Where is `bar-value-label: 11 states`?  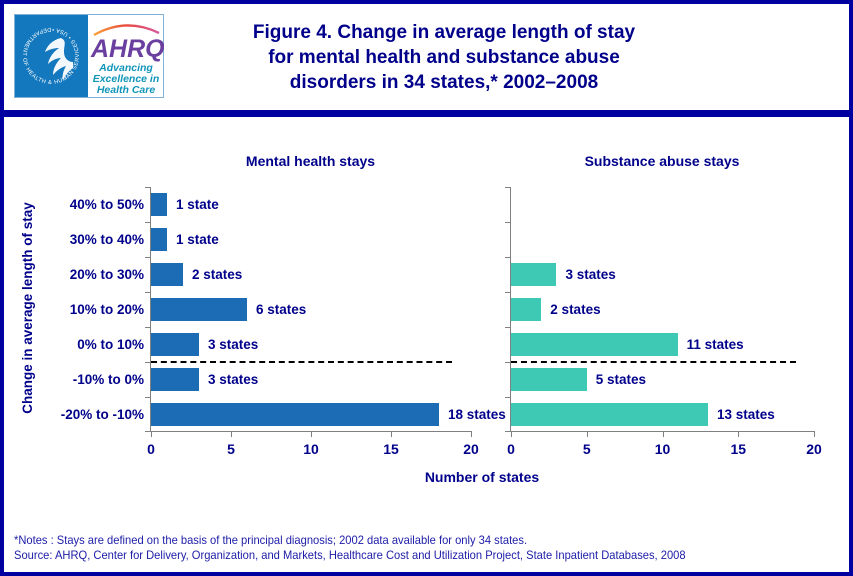 bar-value-label: 11 states is located at coordinates (715, 344).